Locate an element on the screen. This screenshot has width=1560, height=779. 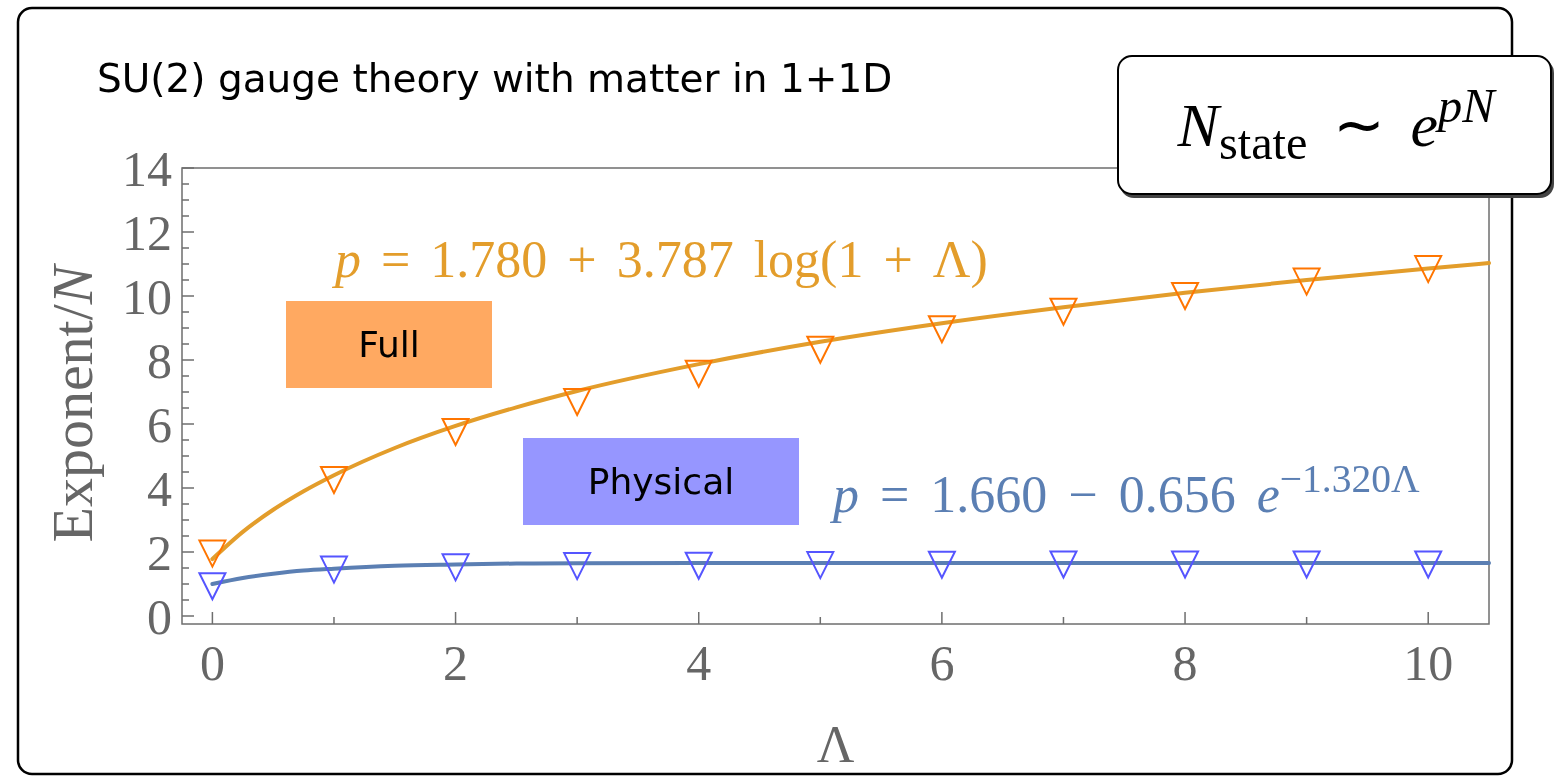
y-tick-label: 6 is located at coordinates (159, 424).